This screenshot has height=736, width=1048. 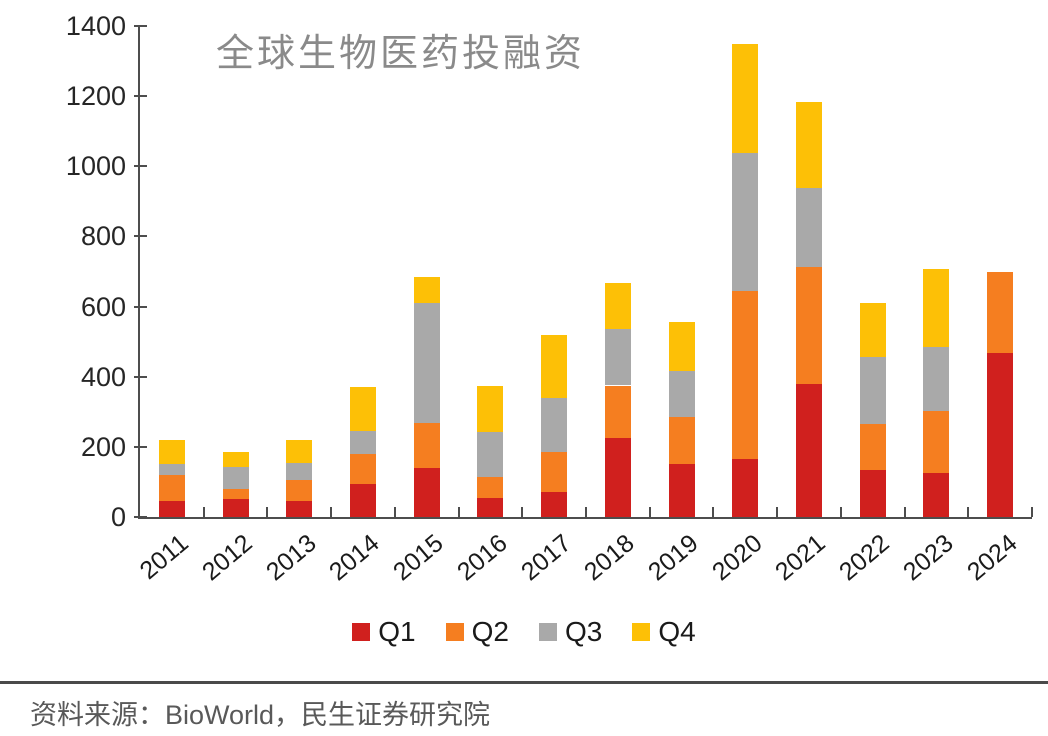 I want to click on y-tick-label: 0, so click(x=118, y=517).